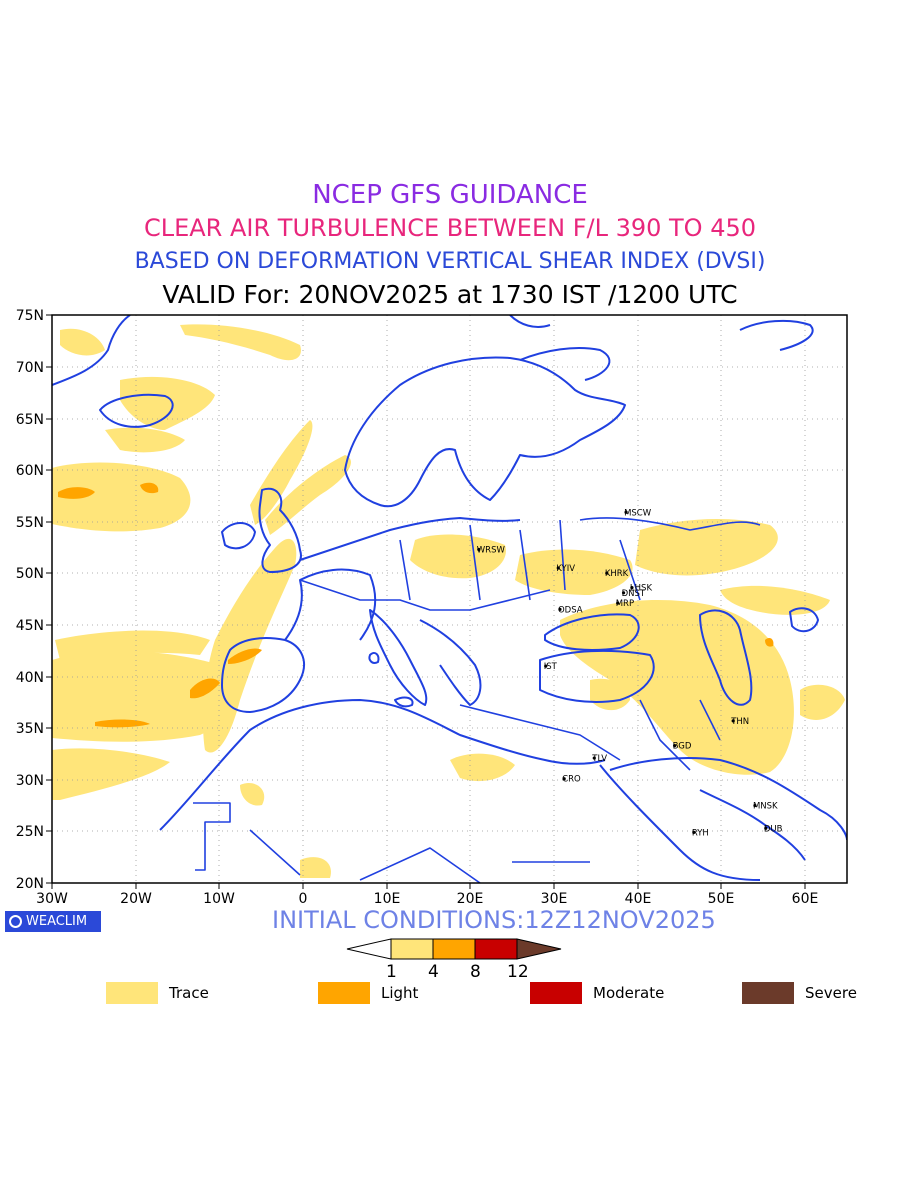  What do you see at coordinates (556, 993) in the screenshot?
I see `legend-swatch-moderate` at bounding box center [556, 993].